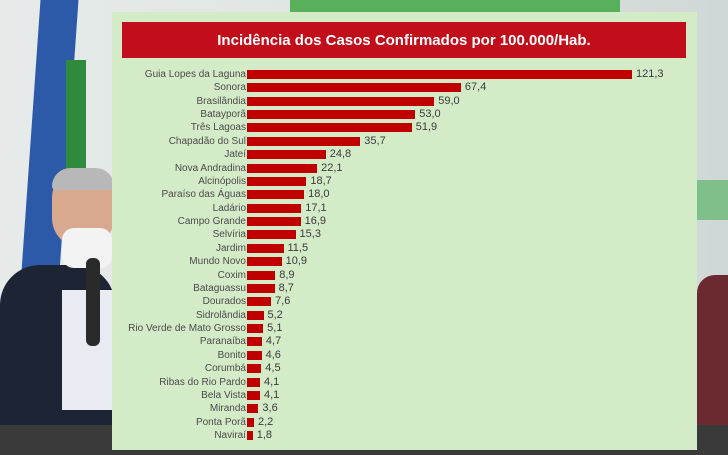 The height and width of the screenshot is (455, 728). I want to click on category-label: Bela Vista, so click(223, 395).